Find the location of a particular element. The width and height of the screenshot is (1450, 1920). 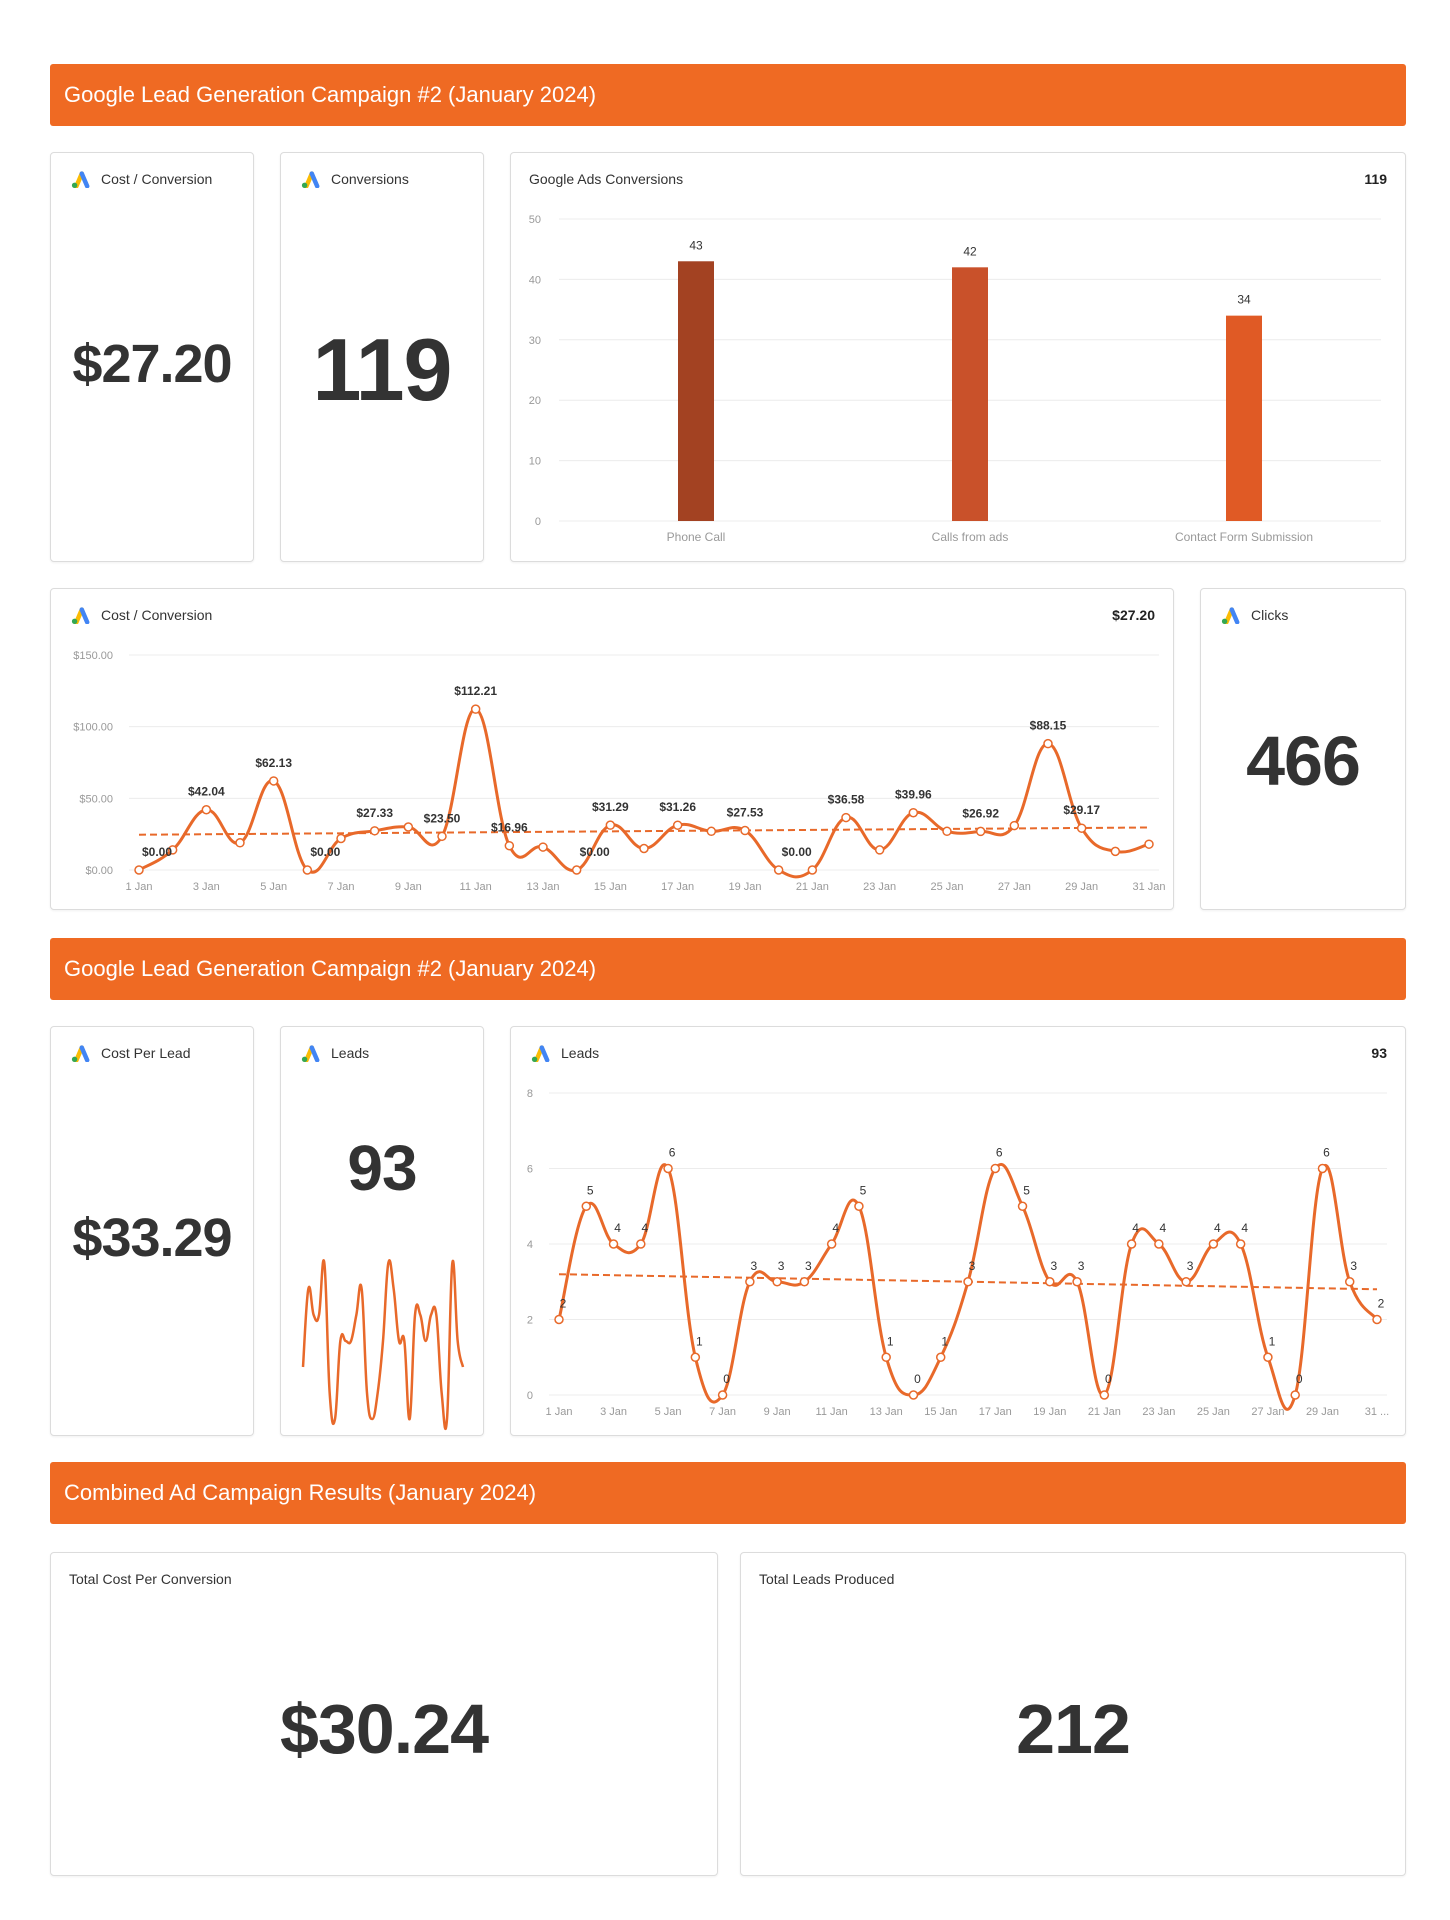

x-tick-label: 23 Jan is located at coordinates (879, 887).